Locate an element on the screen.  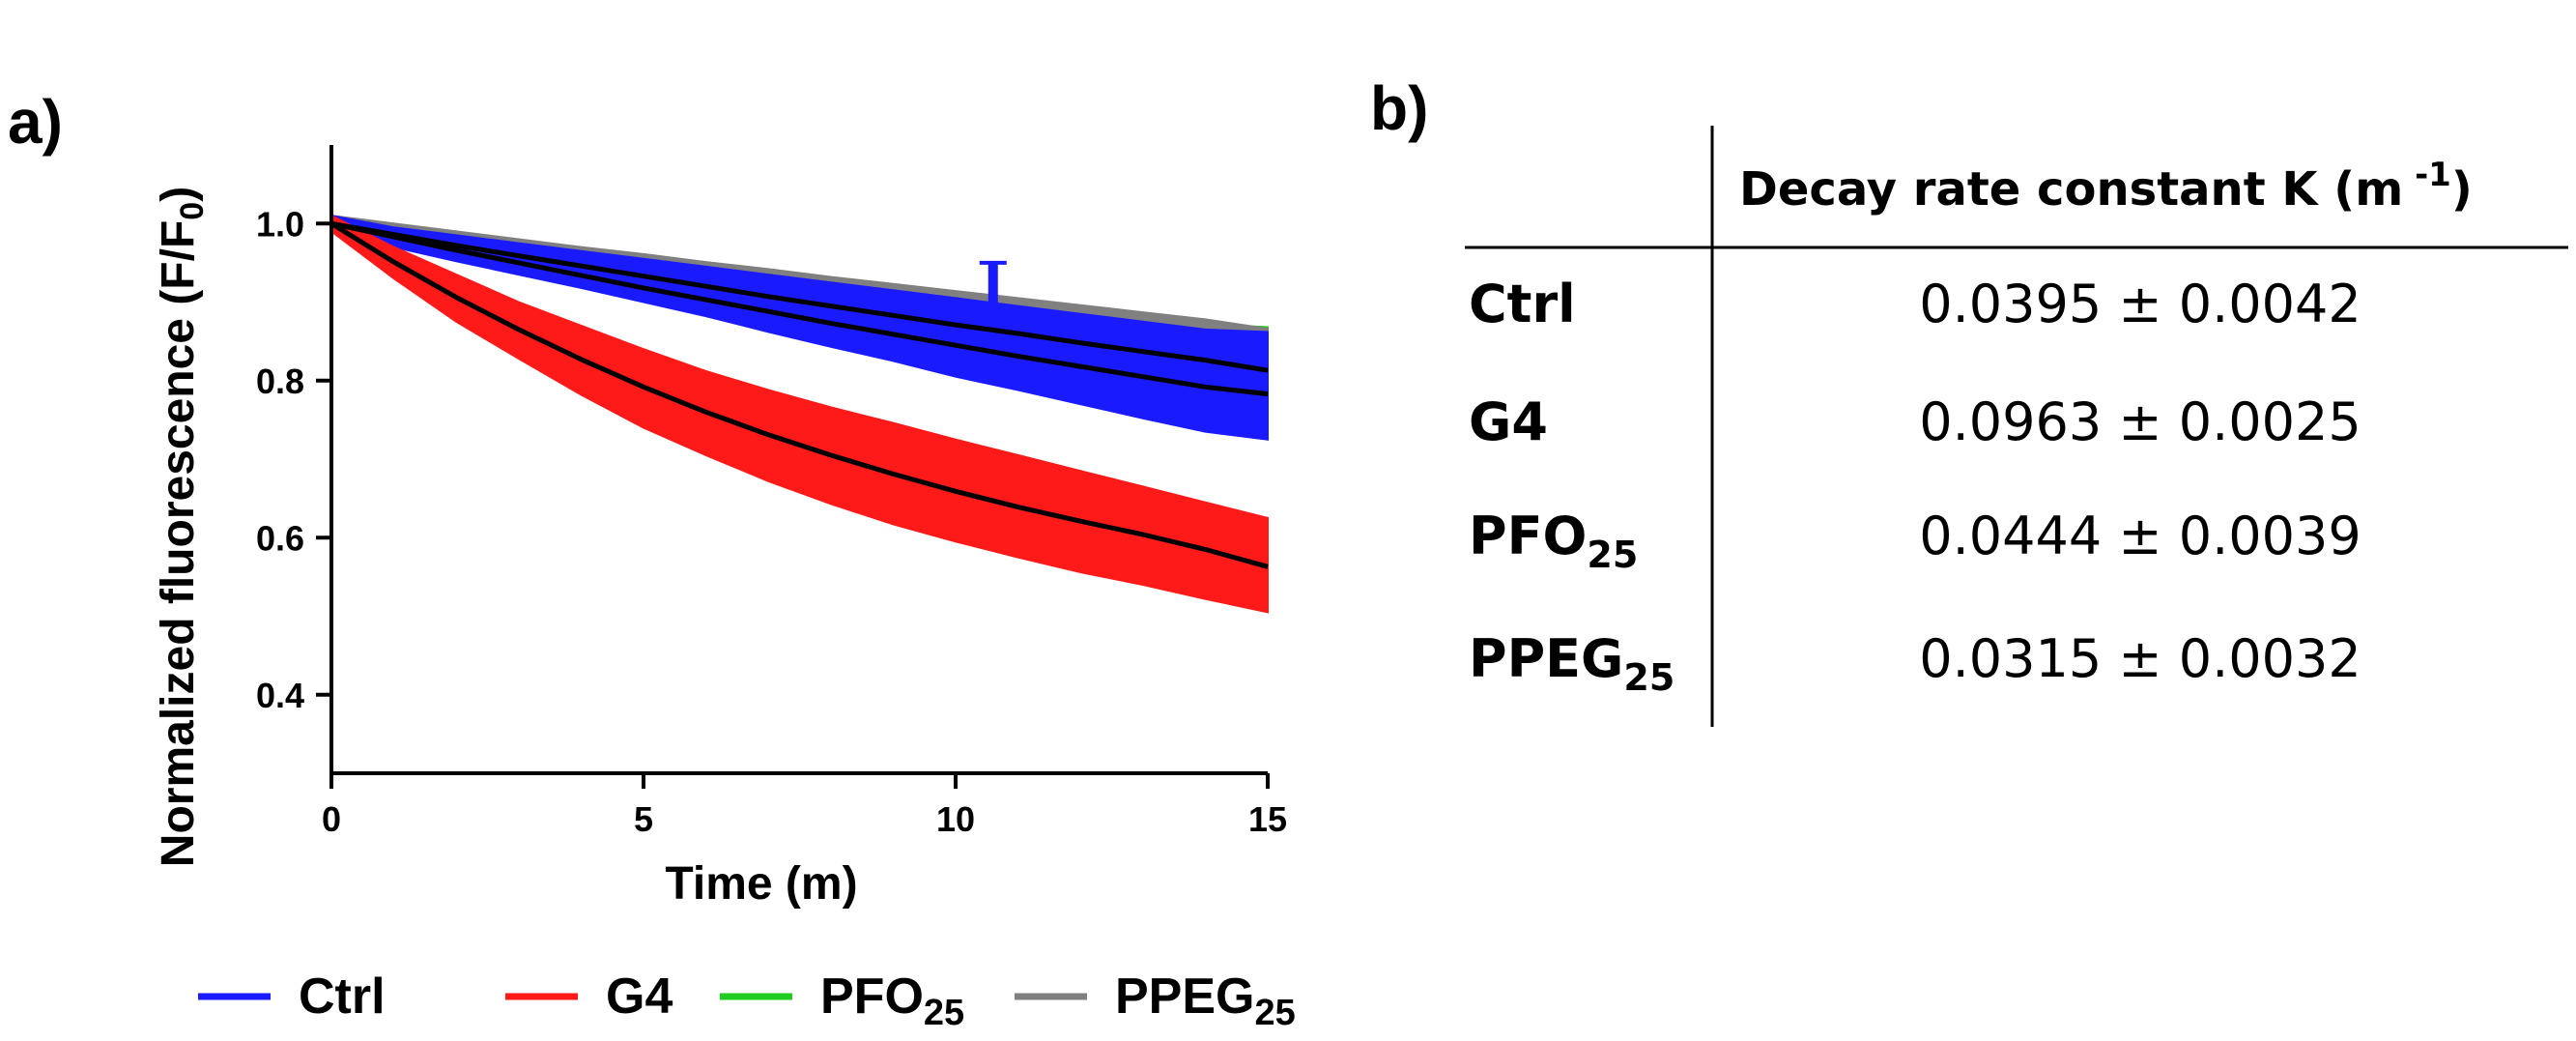
table-row-label: PFO25 is located at coordinates (1554, 541).